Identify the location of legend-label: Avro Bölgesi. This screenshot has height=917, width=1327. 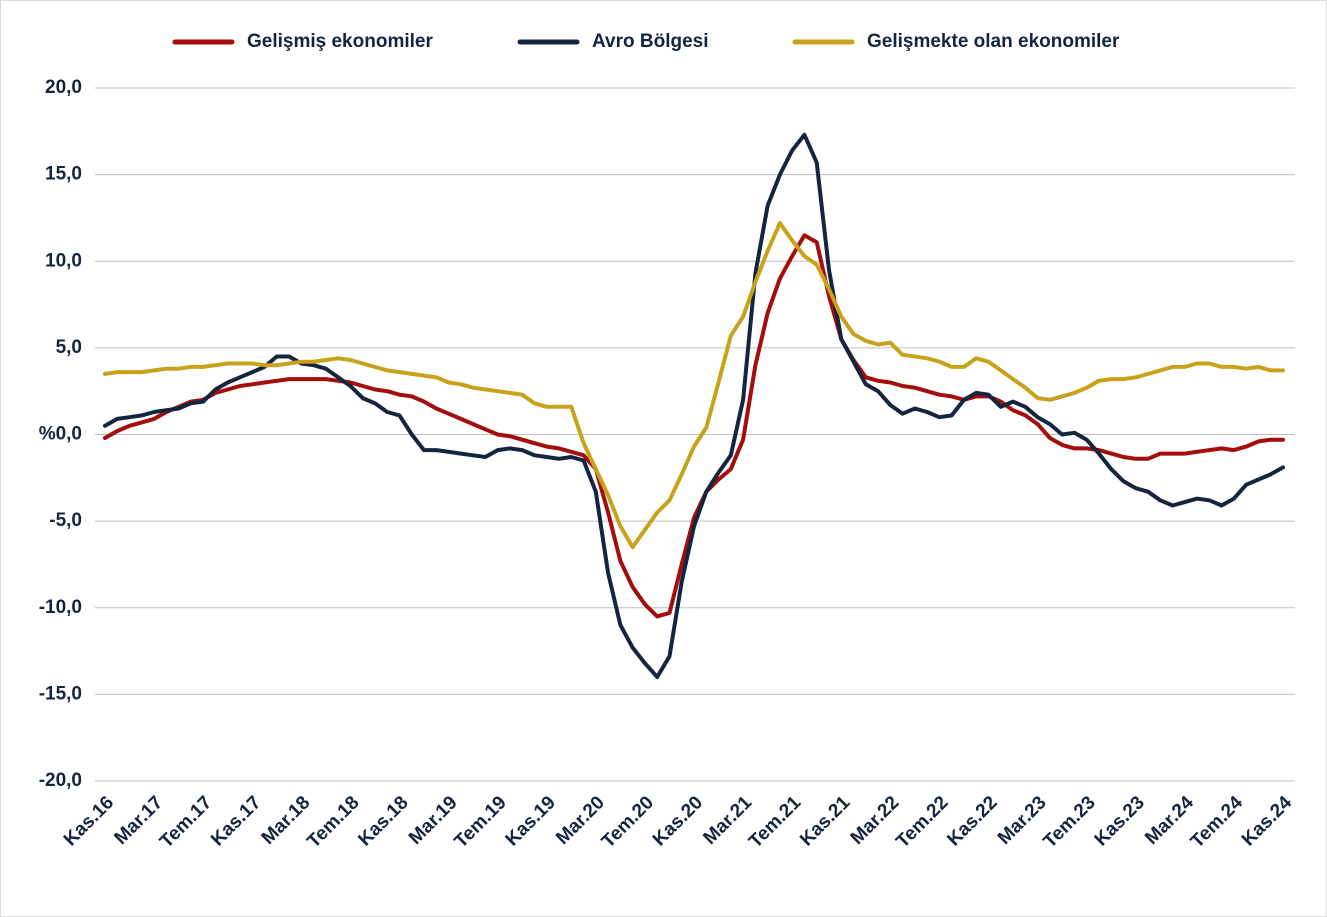
(650, 41).